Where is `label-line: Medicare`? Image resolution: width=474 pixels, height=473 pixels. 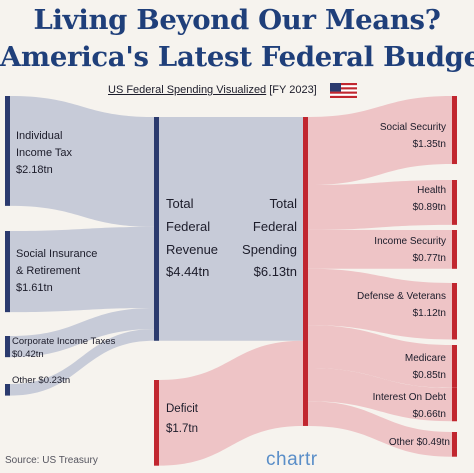
label-line: Medicare is located at coordinates (425, 358).